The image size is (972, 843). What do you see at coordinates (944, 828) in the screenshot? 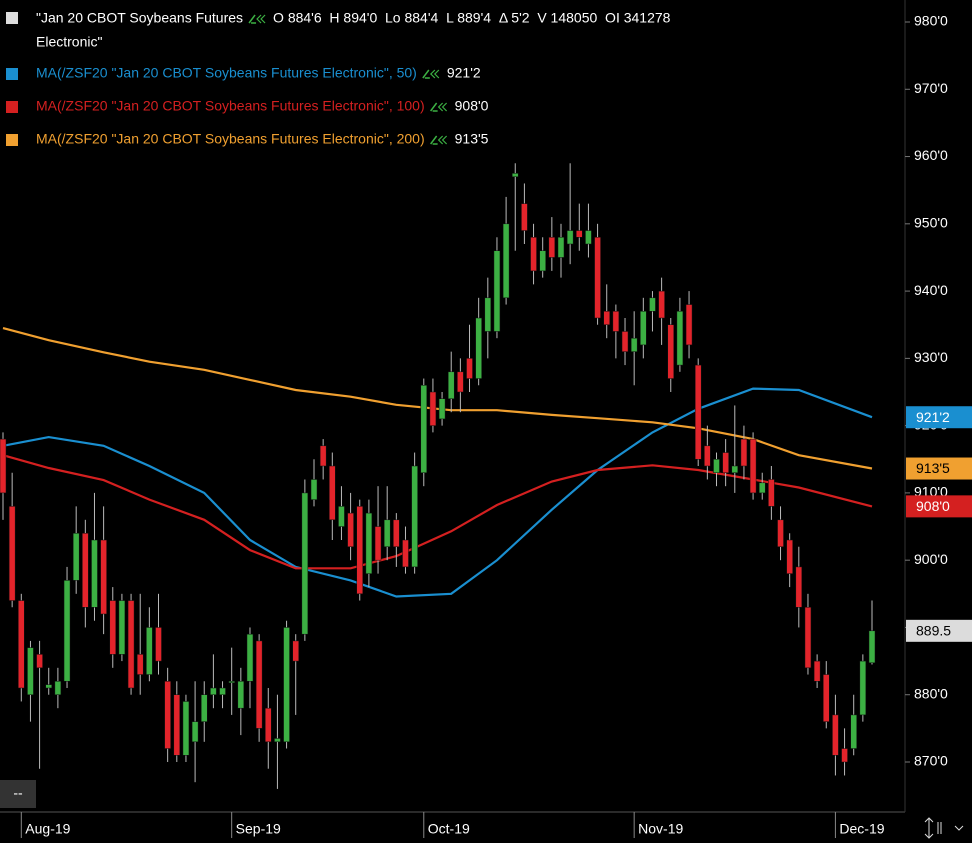
I see `axis-tool-icon` at bounding box center [944, 828].